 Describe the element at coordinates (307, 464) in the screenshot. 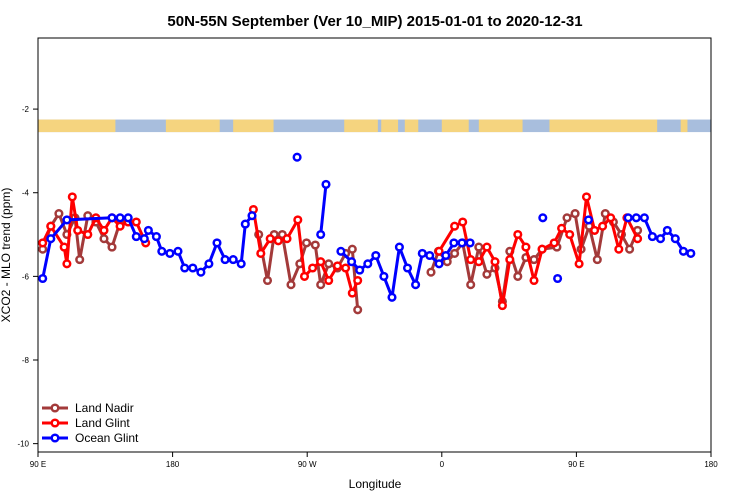

I see `x-tick-label: 90 W` at that location.